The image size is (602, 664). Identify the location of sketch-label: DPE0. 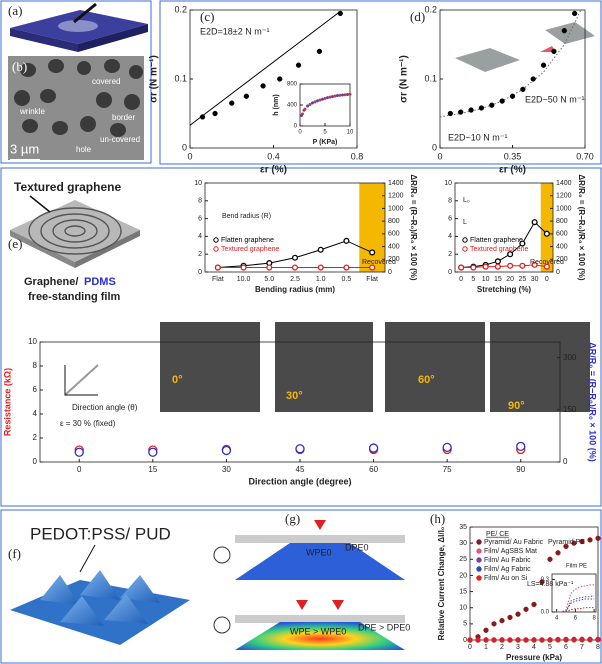
(357, 547).